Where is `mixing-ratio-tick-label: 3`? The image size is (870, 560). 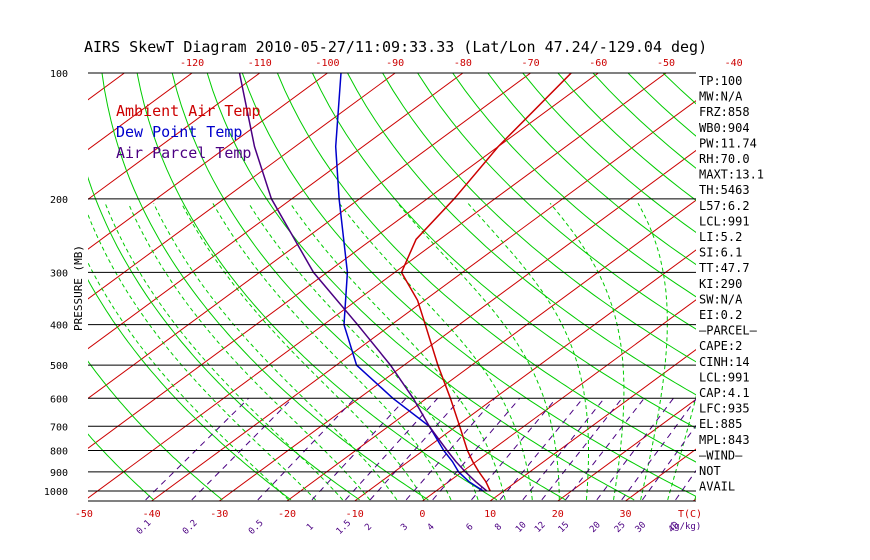
mixing-ratio-tick-label: 3 is located at coordinates (404, 527).